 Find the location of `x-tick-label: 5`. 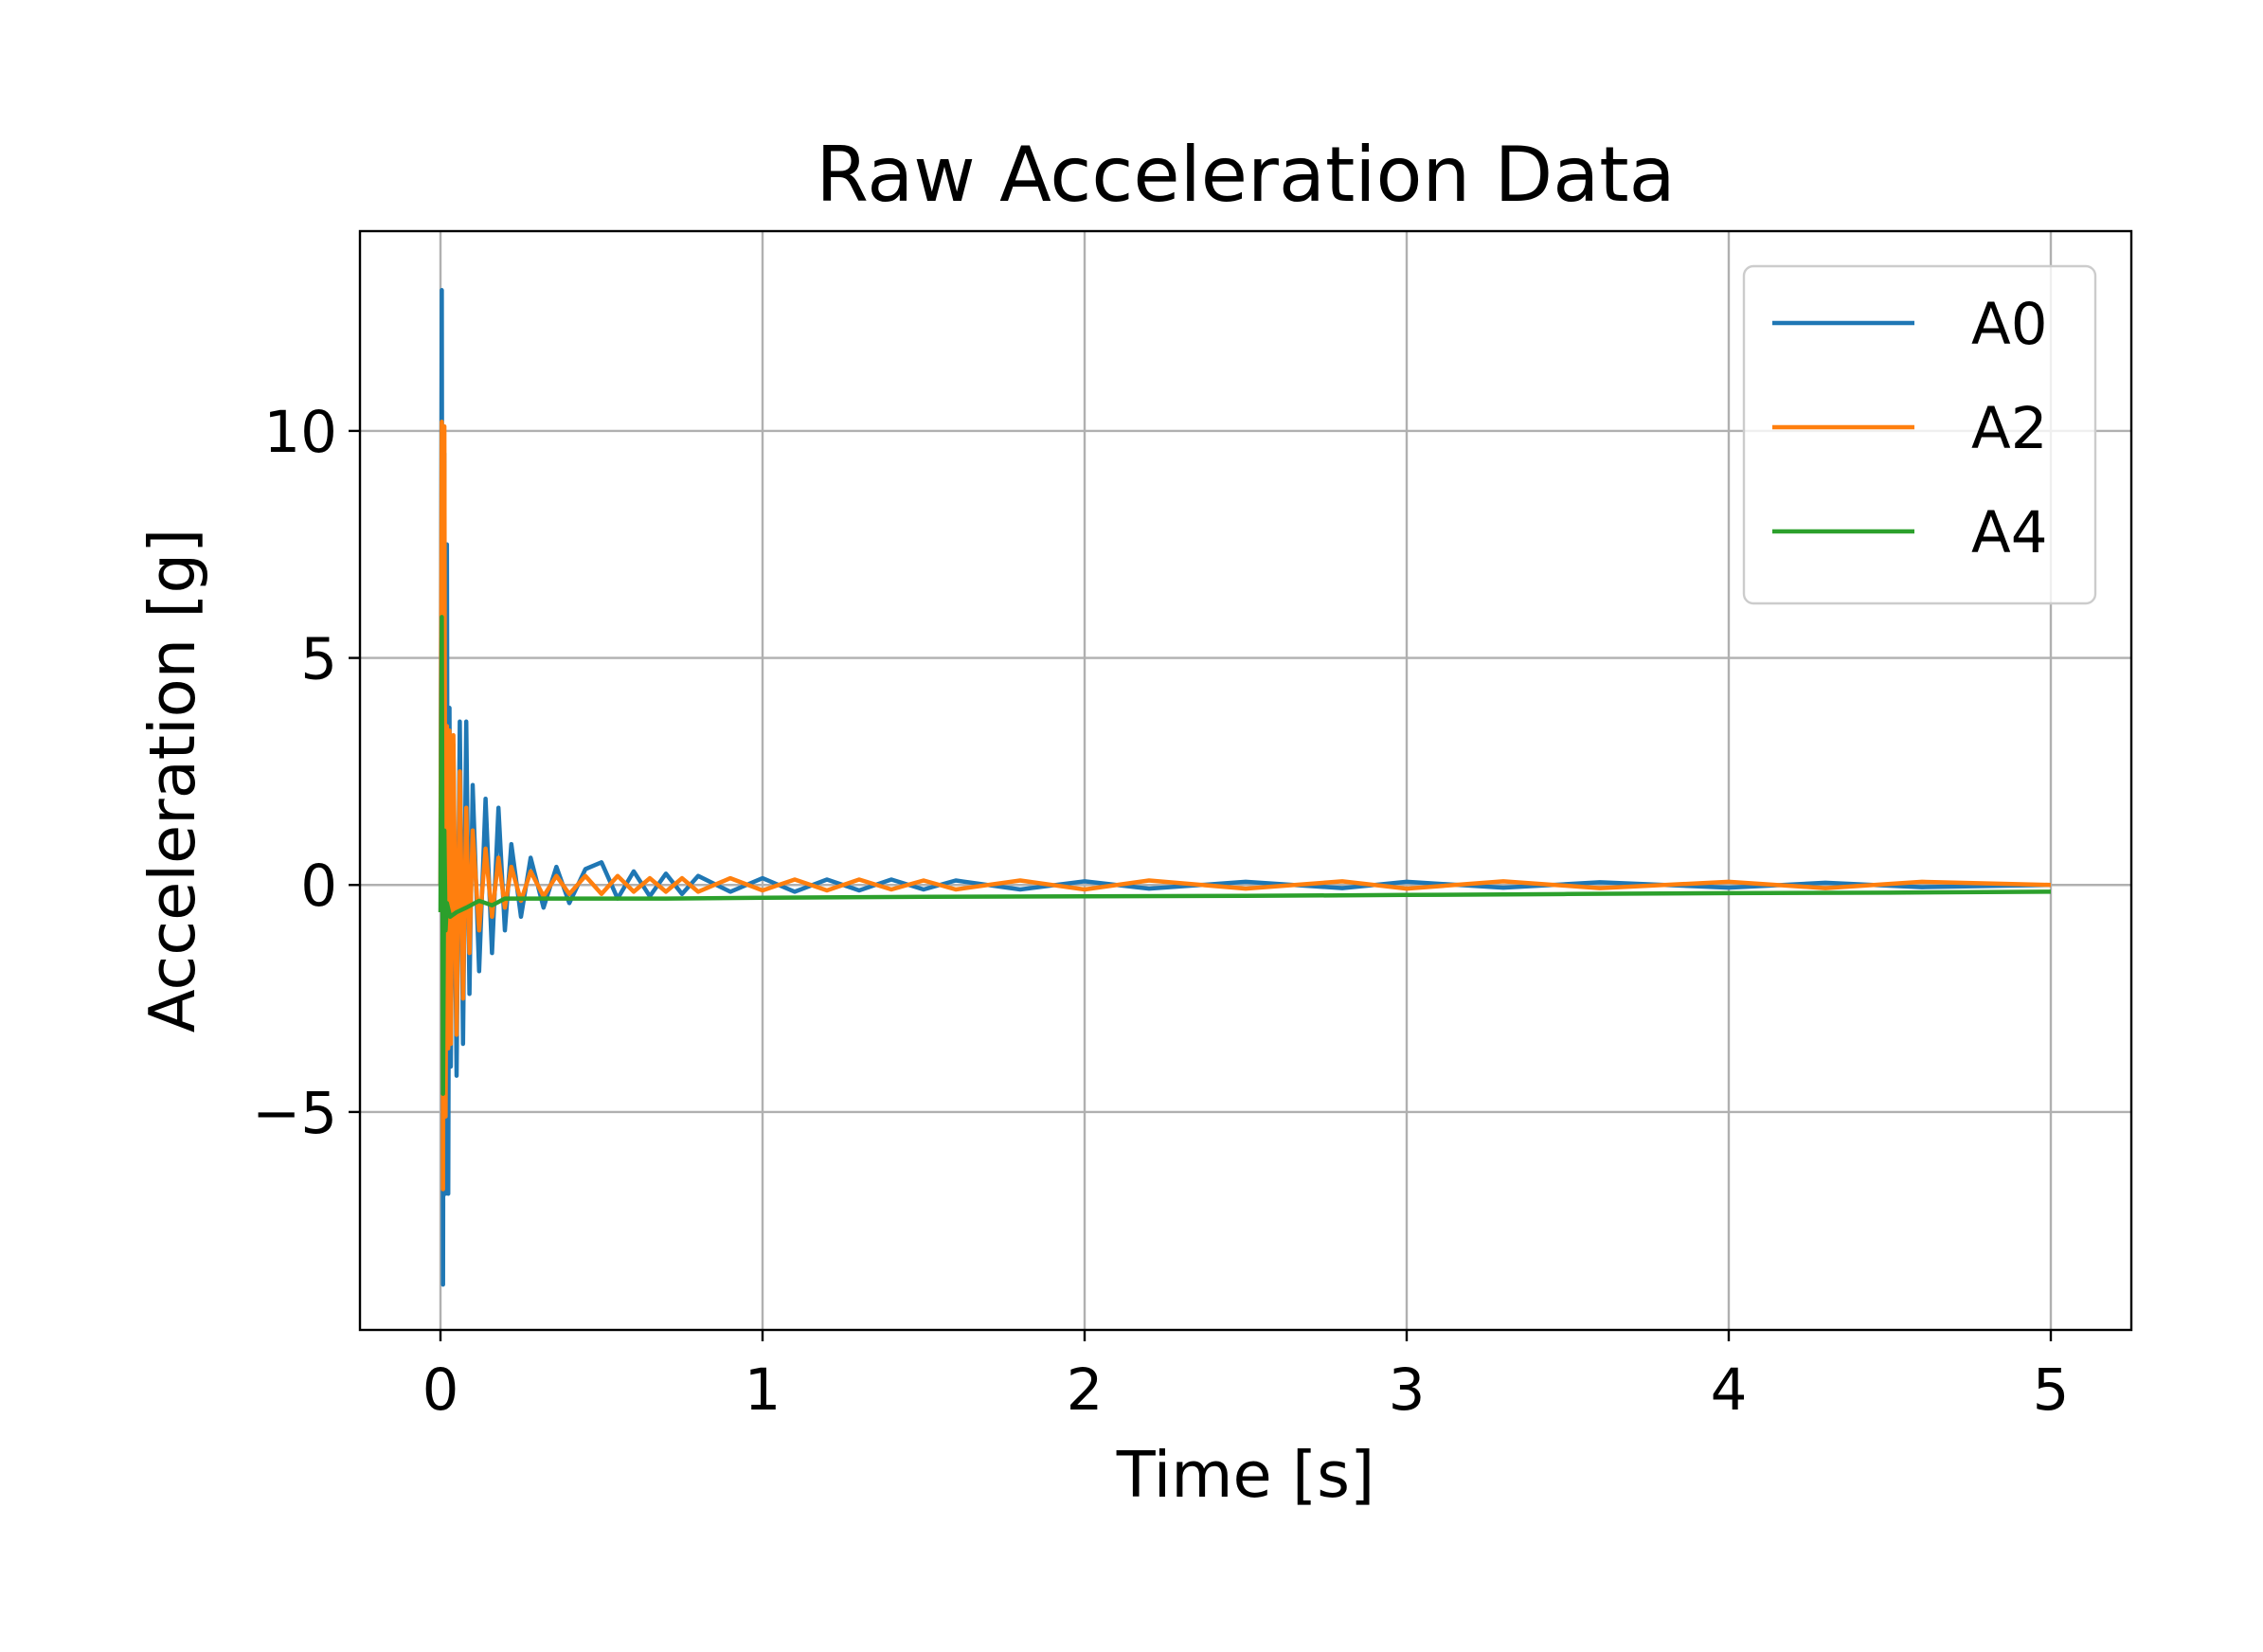

x-tick-label: 5 is located at coordinates (2051, 1390).